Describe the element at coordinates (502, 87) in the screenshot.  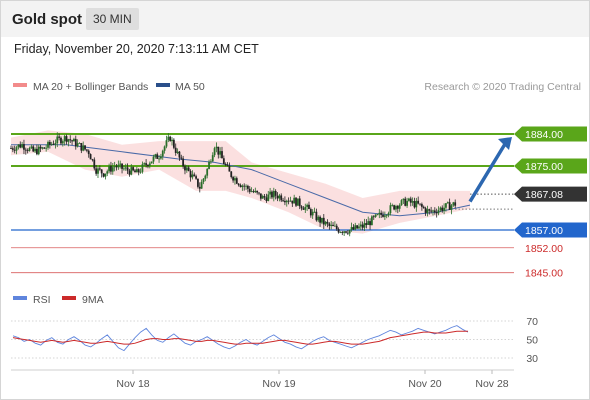
I see `research-credit: Research © 2020 Trading Central` at that location.